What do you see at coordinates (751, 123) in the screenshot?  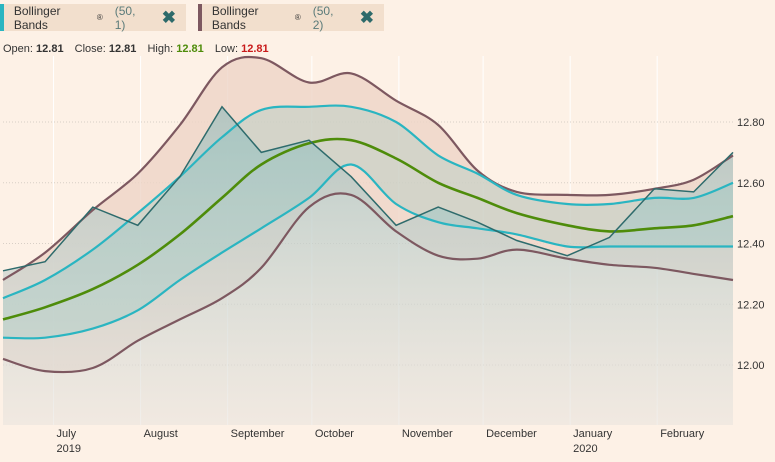 I see `y-tick-label: 12.80` at bounding box center [751, 123].